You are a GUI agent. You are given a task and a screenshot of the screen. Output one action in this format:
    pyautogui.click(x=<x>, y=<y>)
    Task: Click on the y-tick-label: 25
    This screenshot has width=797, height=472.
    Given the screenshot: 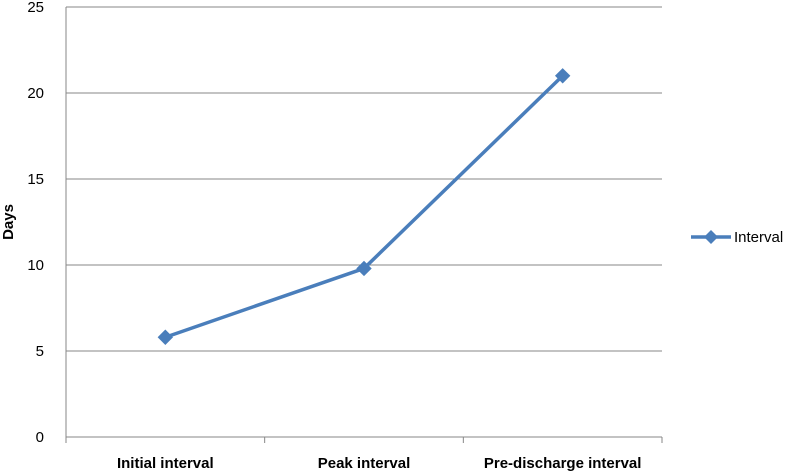 What is the action you would take?
    pyautogui.click(x=35, y=8)
    